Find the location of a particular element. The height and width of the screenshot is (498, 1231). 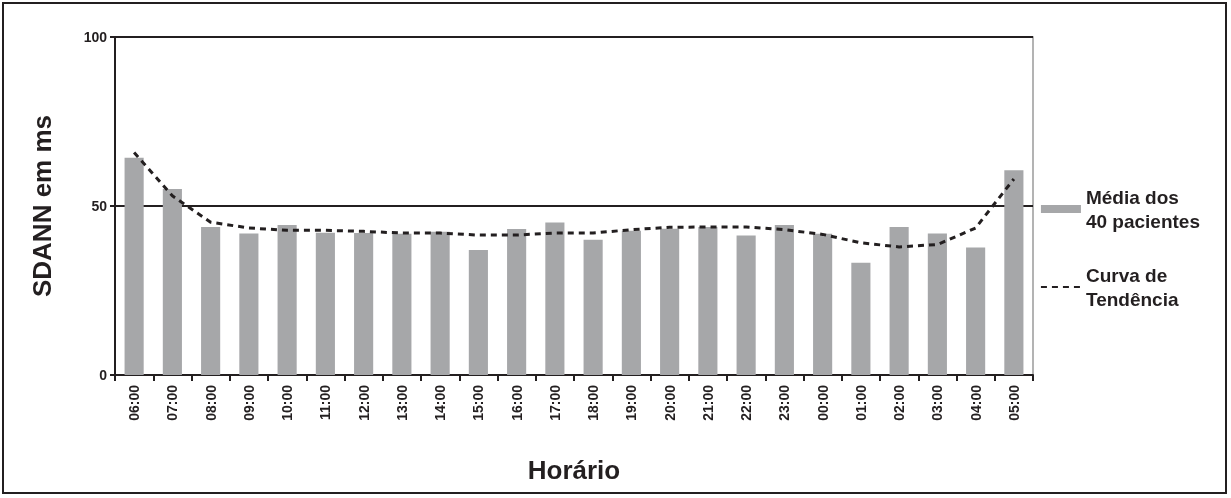

legend-label: Curva de Tendência is located at coordinates (1132, 287).